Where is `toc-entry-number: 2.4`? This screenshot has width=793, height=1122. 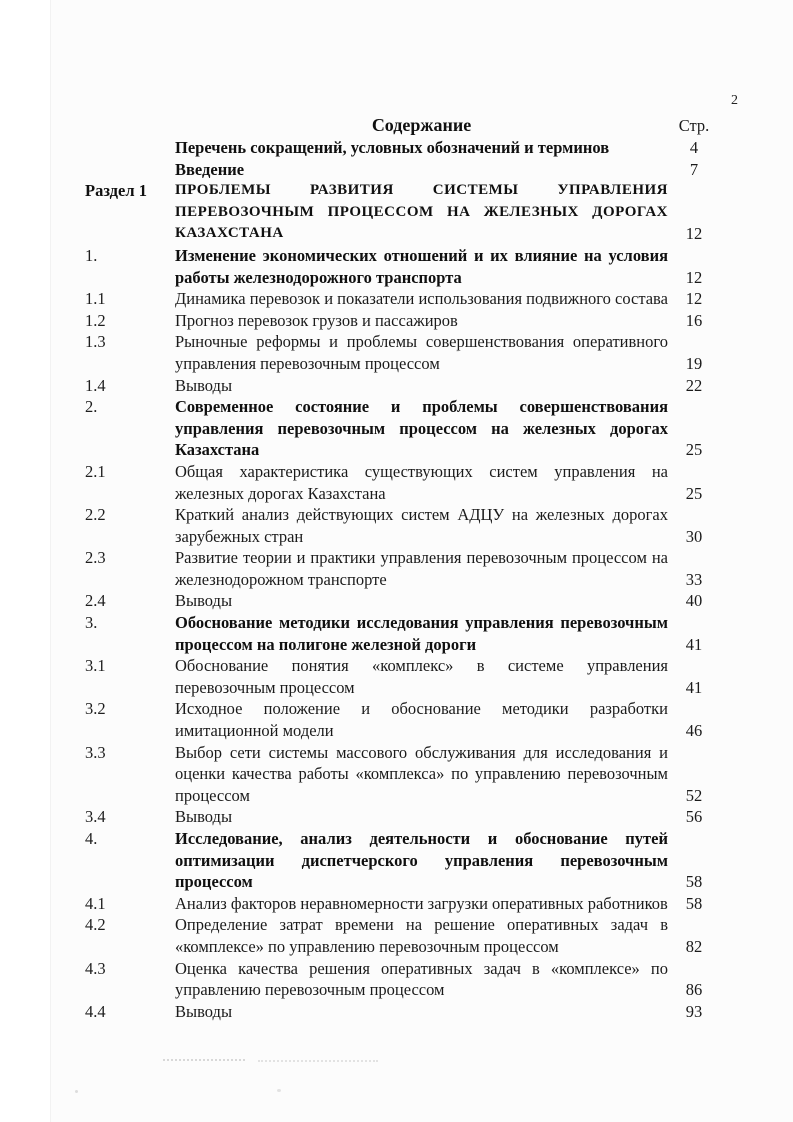
toc-entry-number: 2.4 is located at coordinates (95, 601).